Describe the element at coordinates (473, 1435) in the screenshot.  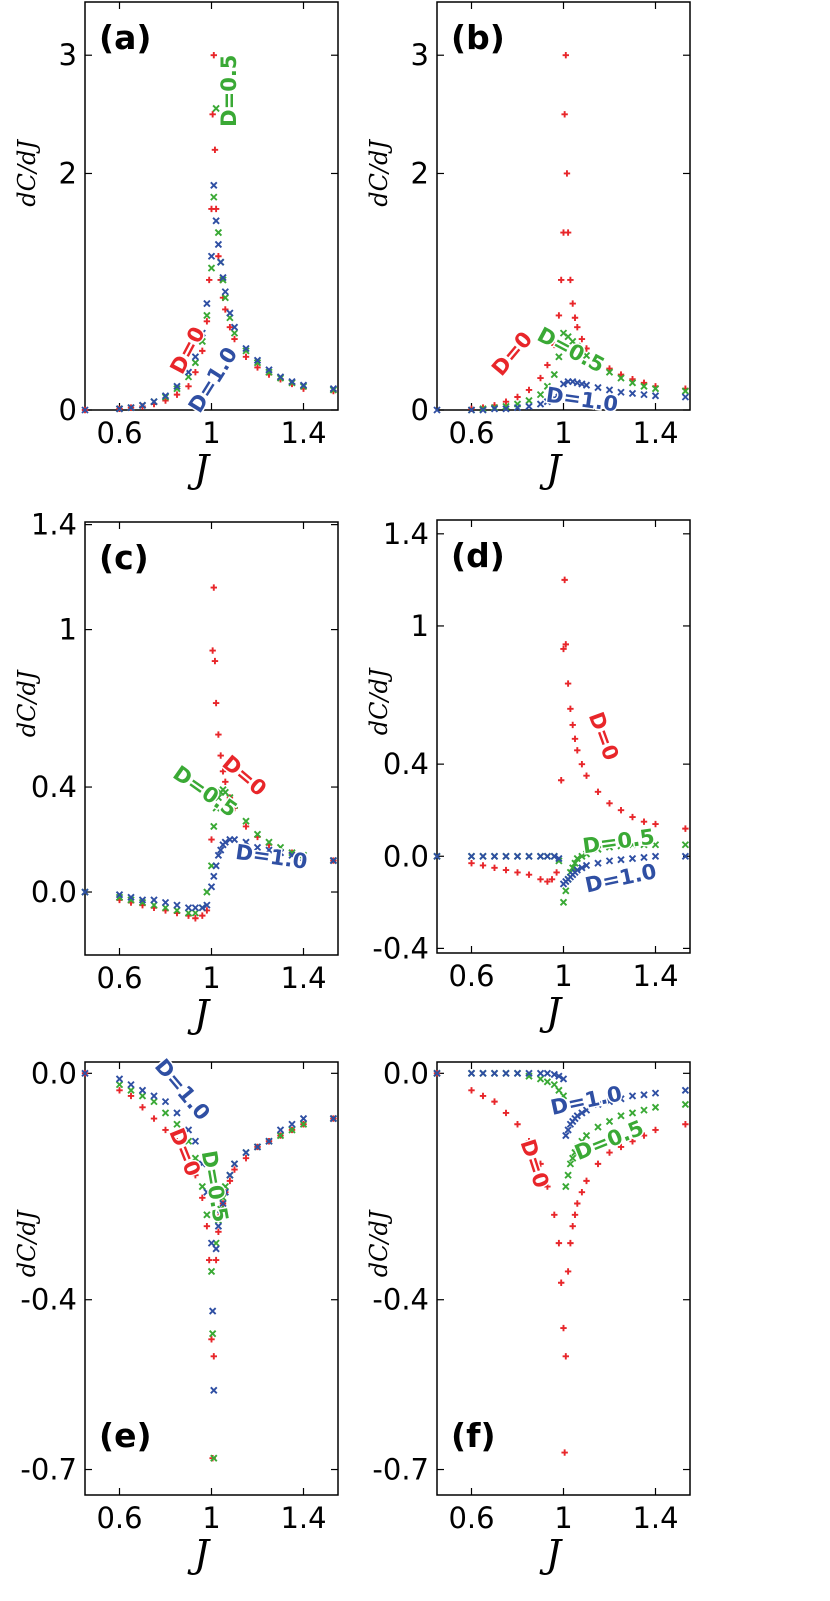
I see `panel-f-label: (f)` at that location.